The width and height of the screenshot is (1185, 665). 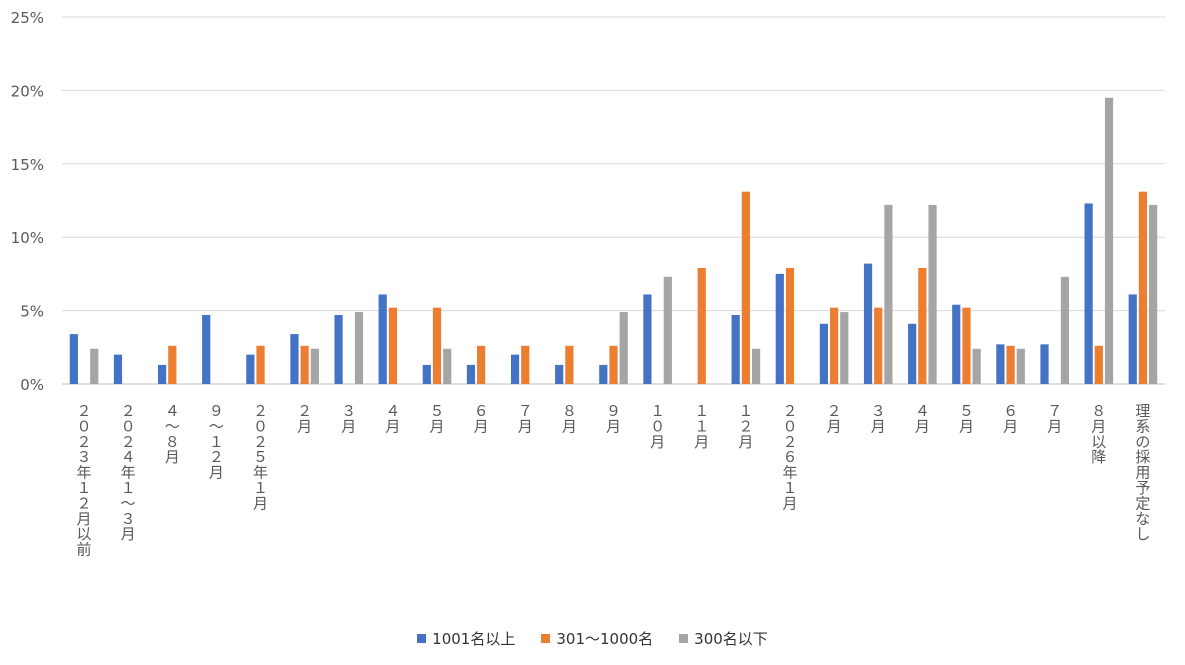 What do you see at coordinates (216, 442) in the screenshot?
I see `x-tick-label: ９～１２月` at bounding box center [216, 442].